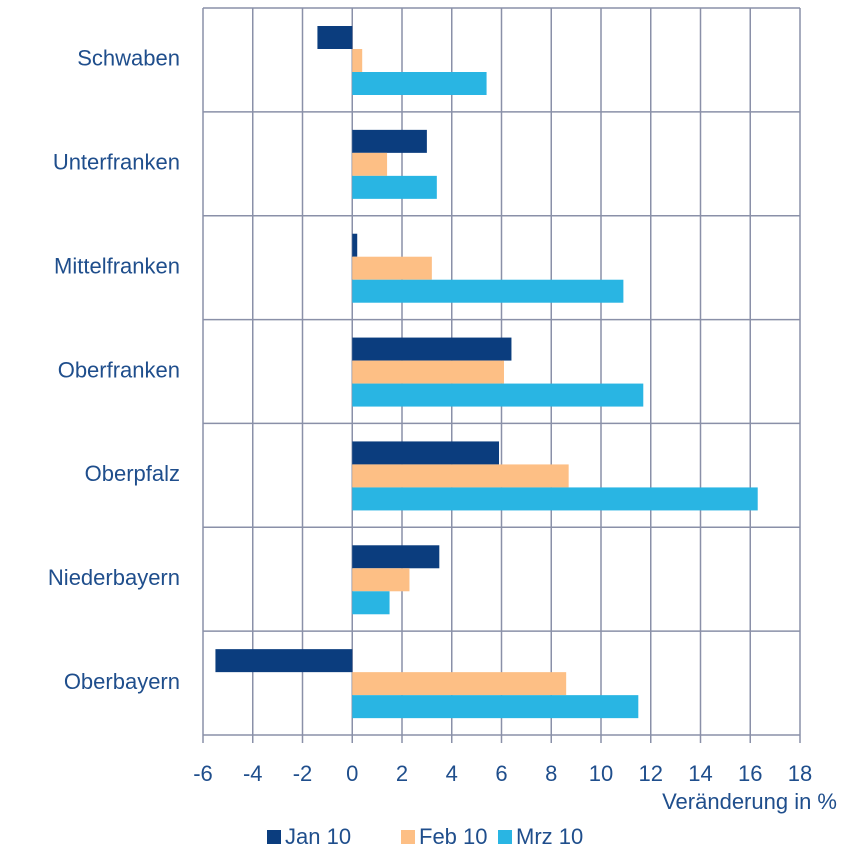 The height and width of the screenshot is (853, 850). What do you see at coordinates (119, 369) in the screenshot?
I see `y-tick-label: Oberfranken` at bounding box center [119, 369].